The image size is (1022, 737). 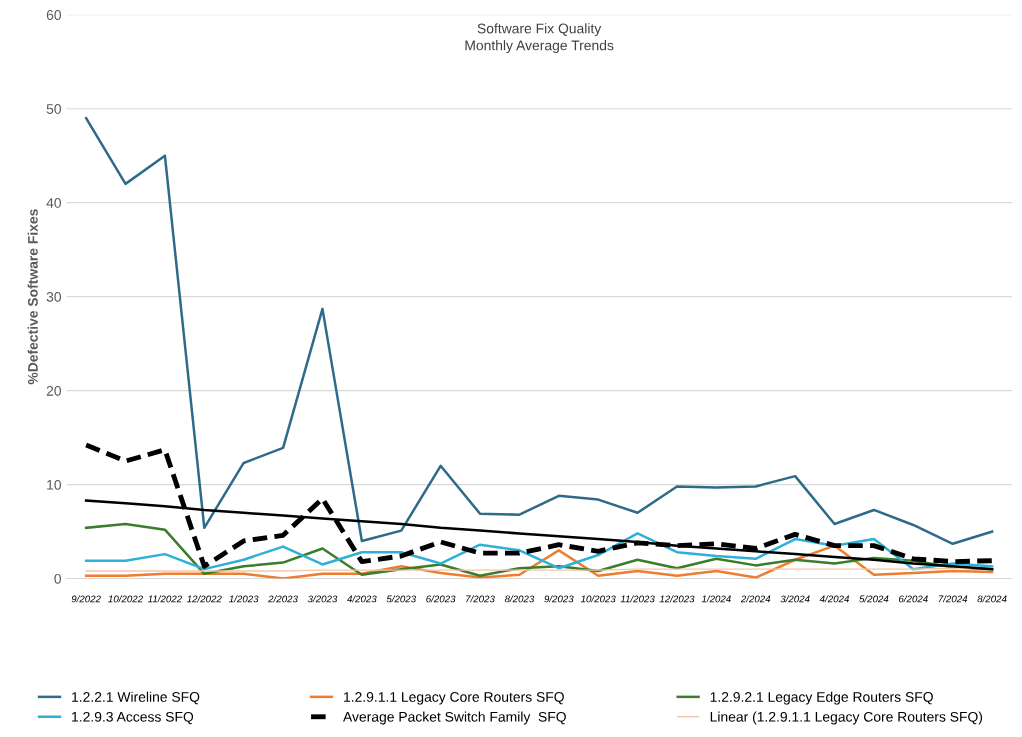 What do you see at coordinates (32, 297) in the screenshot?
I see `y-axis-title: %Defective Software Fixes` at bounding box center [32, 297].